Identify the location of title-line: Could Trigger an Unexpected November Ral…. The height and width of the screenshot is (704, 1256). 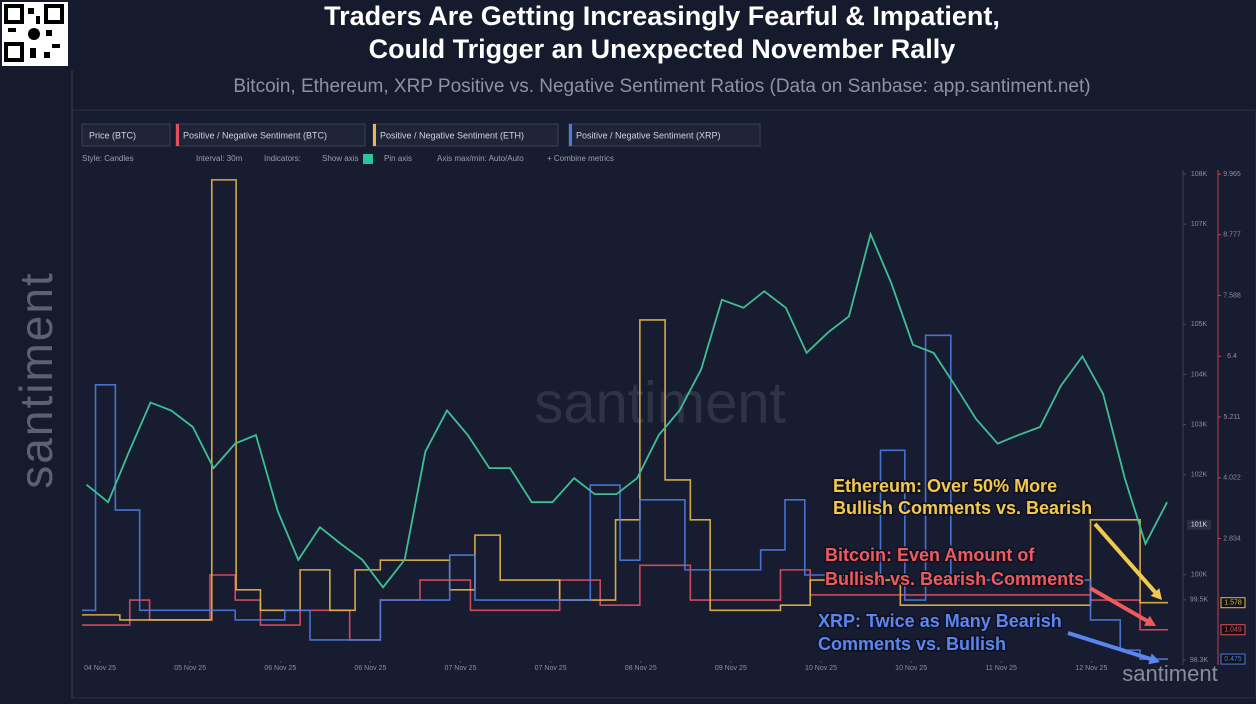
(662, 49).